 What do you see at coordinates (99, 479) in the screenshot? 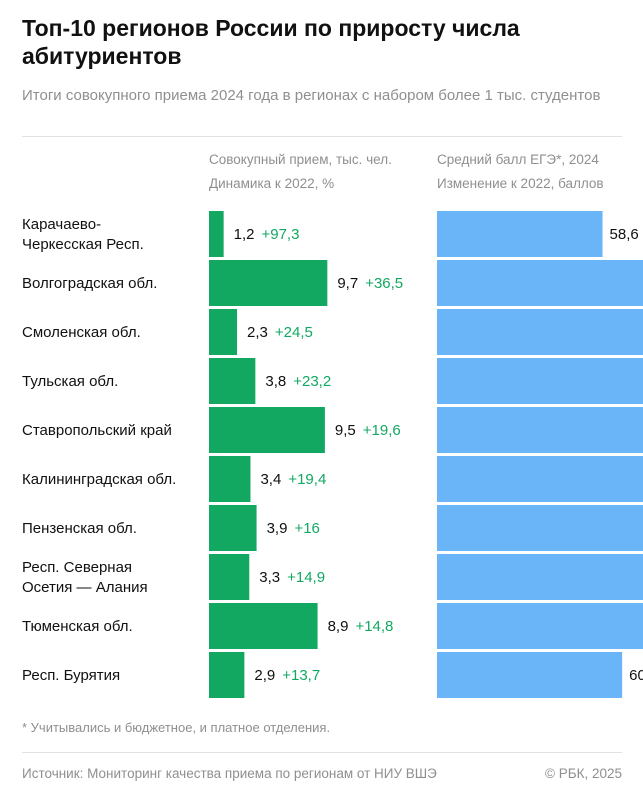
I see `region-label: Калининградская обл.` at bounding box center [99, 479].